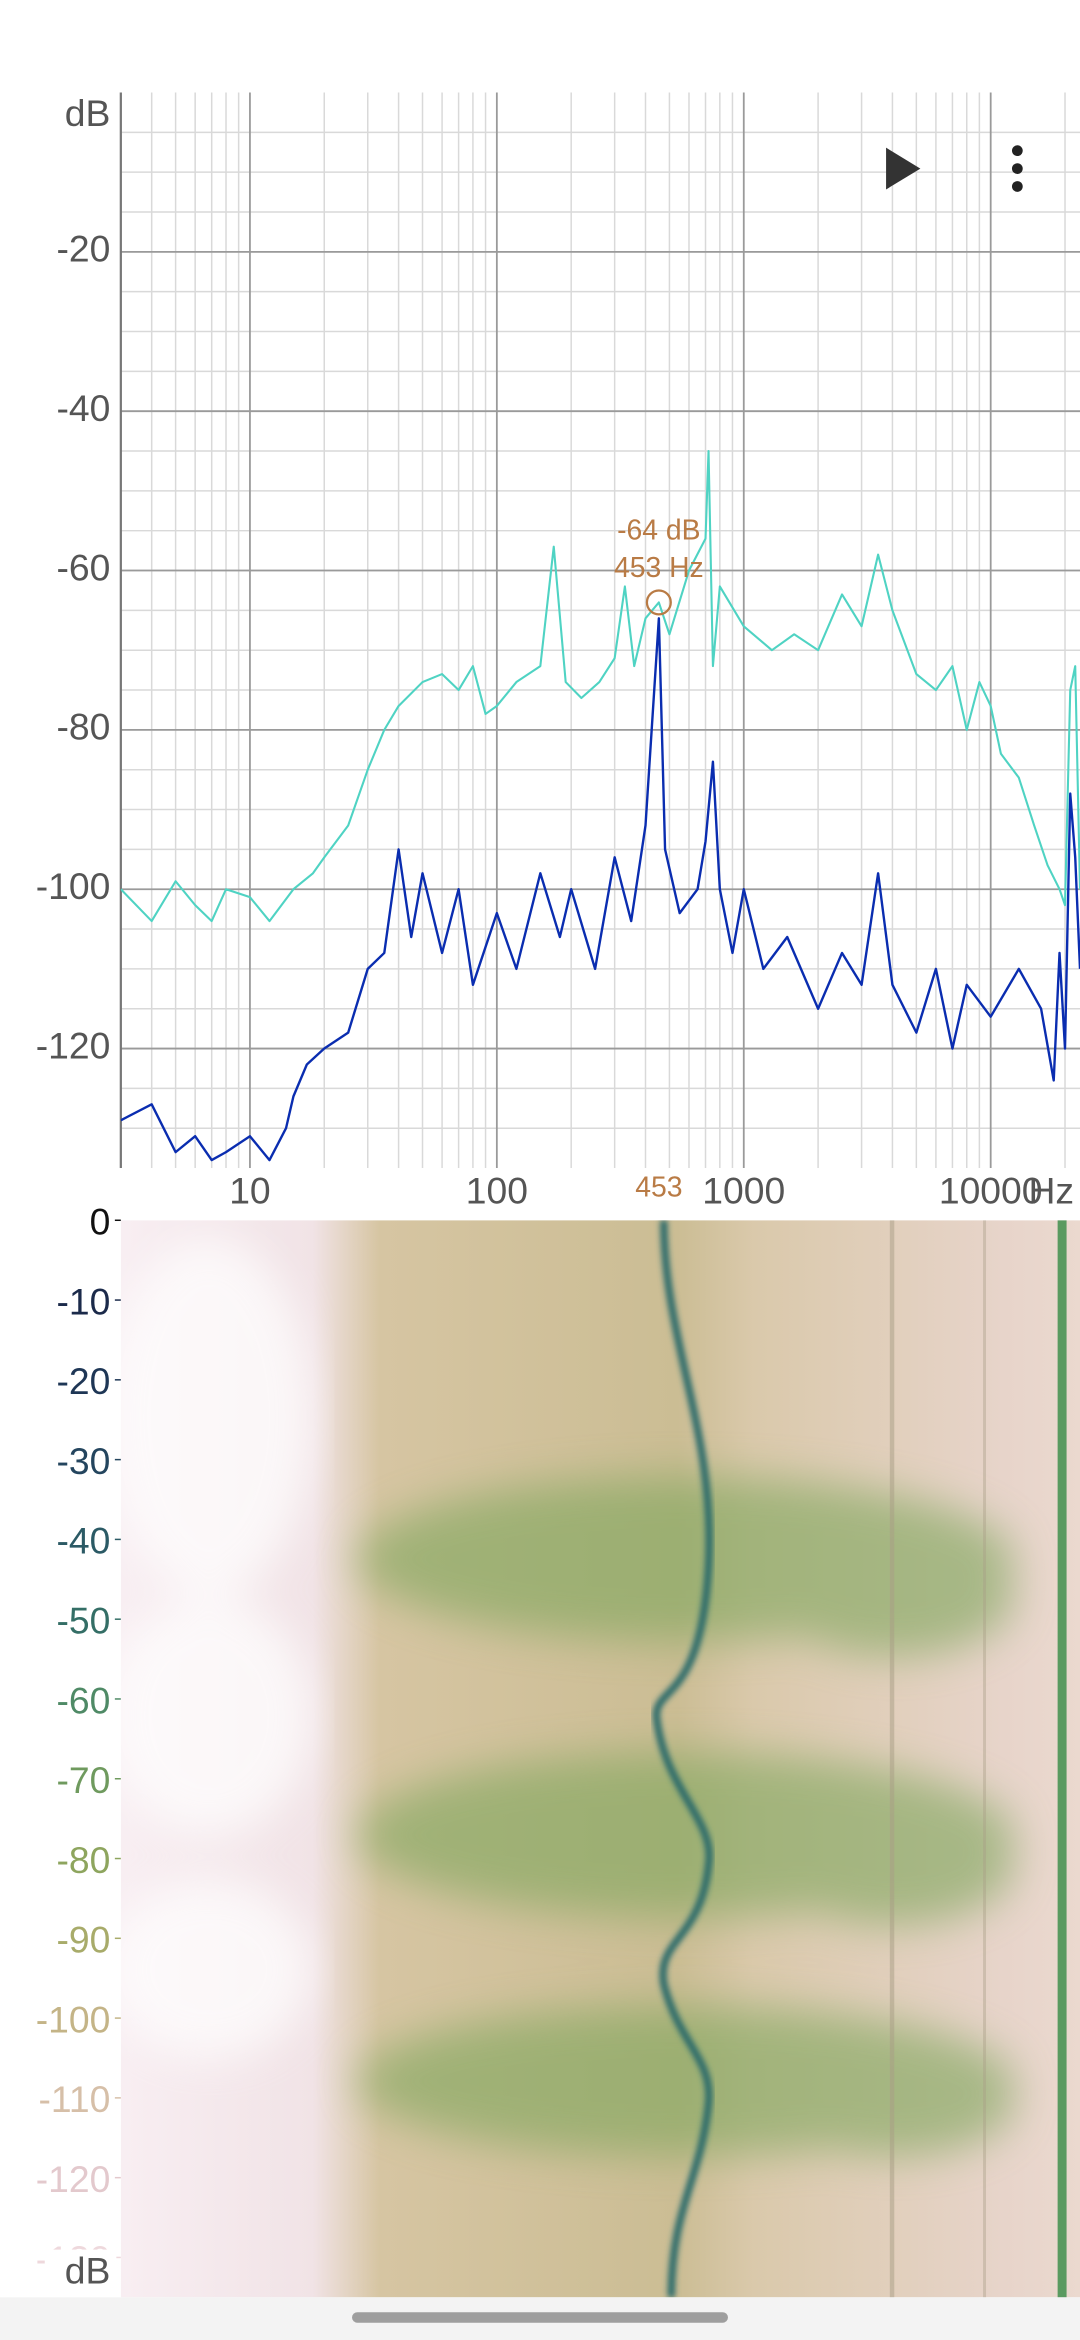 The width and height of the screenshot is (1080, 2340). I want to click on x-tick-label: 1000, so click(743, 1190).